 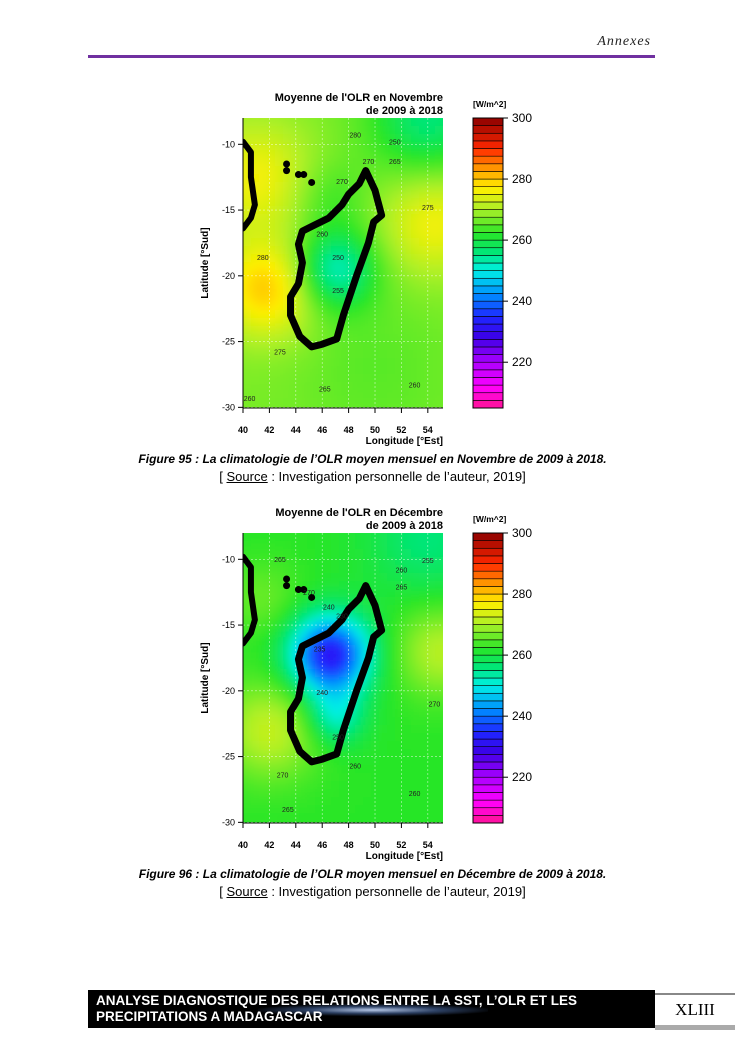 What do you see at coordinates (304, 590) in the screenshot?
I see `comoros-island` at bounding box center [304, 590].